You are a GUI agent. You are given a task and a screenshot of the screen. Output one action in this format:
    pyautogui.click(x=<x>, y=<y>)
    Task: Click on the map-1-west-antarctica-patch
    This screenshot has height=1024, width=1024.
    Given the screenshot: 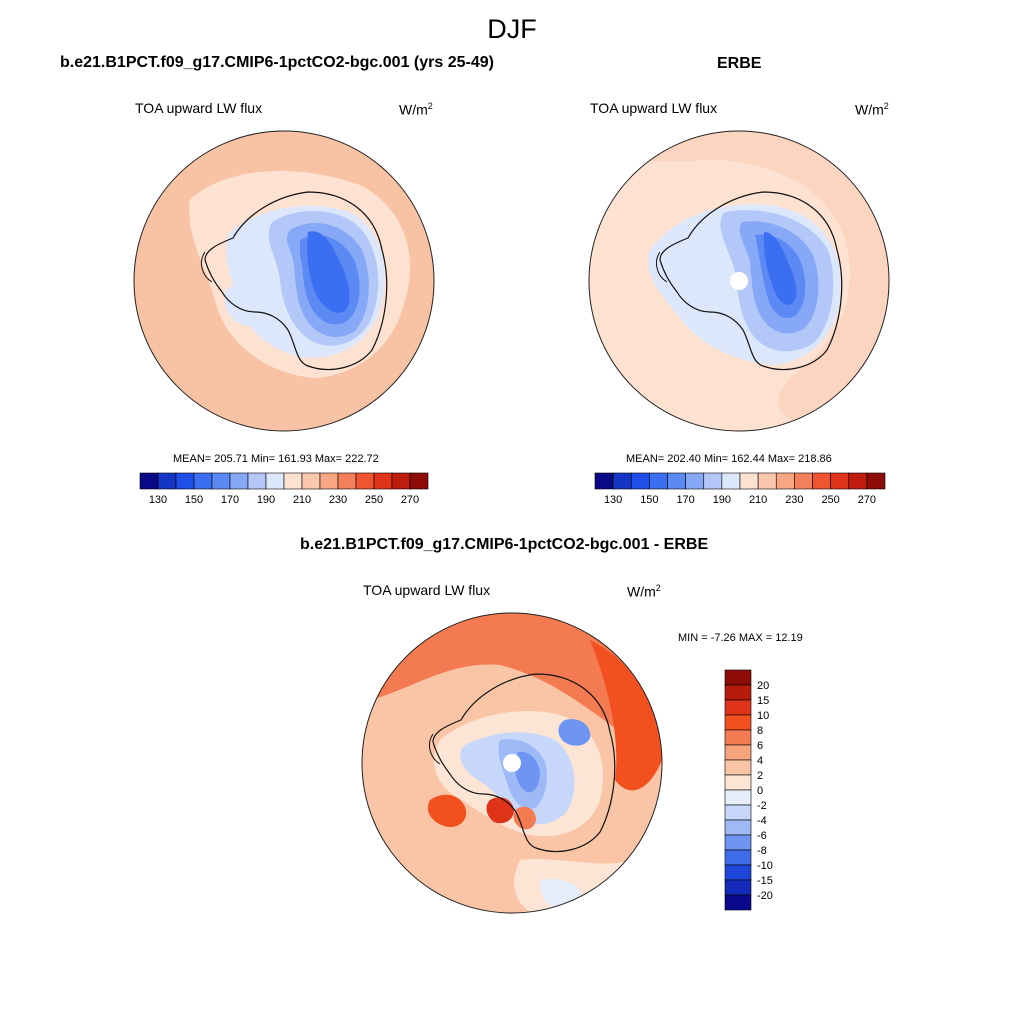 What is the action you would take?
    pyautogui.click(x=251, y=304)
    